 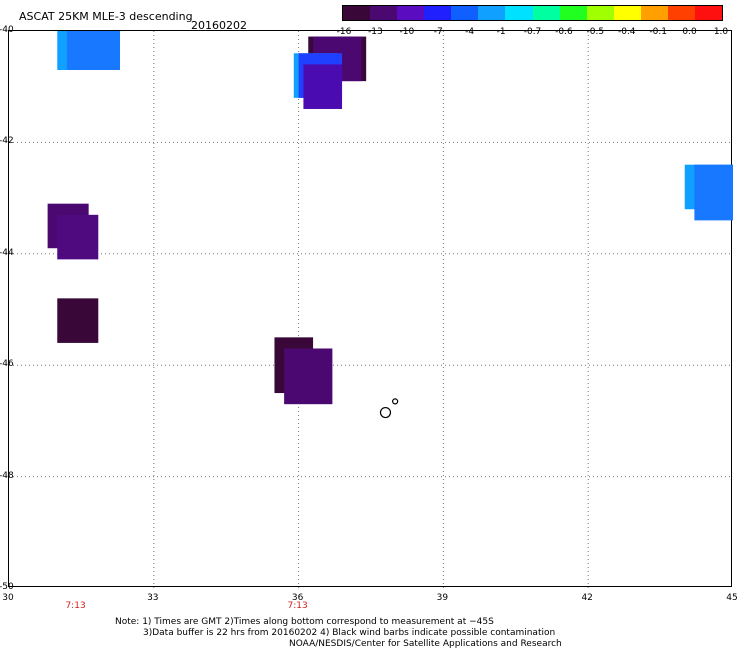 What do you see at coordinates (501, 32) in the screenshot?
I see `colorbar-label: -1` at bounding box center [501, 32].